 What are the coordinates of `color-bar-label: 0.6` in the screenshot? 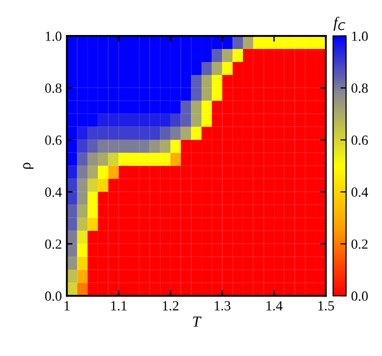 It's located at (359, 140).